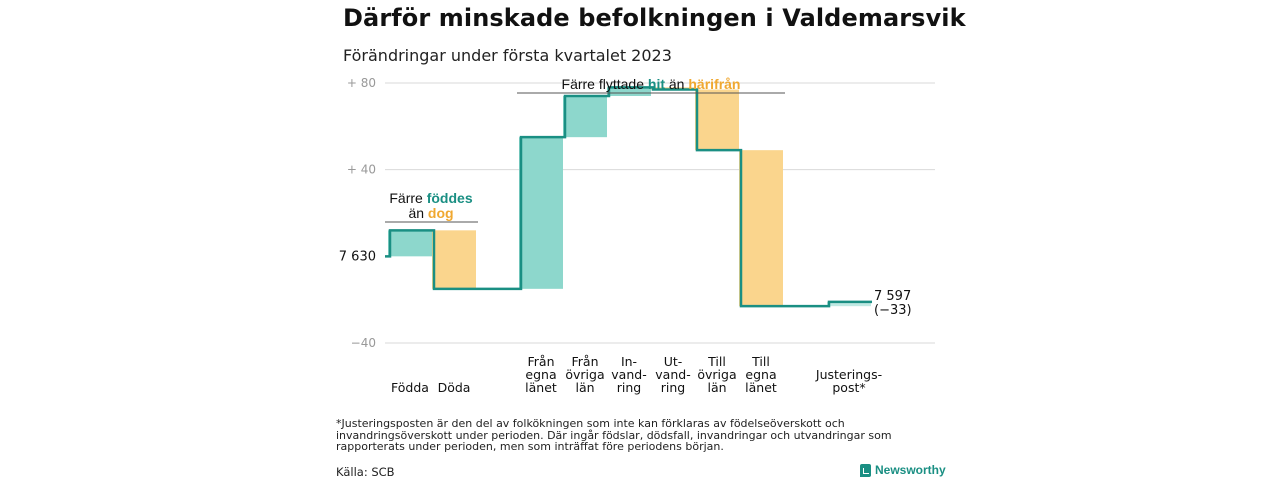 The height and width of the screenshot is (480, 1280). What do you see at coordinates (893, 310) in the screenshot?
I see `end-change-label: (−33)` at bounding box center [893, 310].